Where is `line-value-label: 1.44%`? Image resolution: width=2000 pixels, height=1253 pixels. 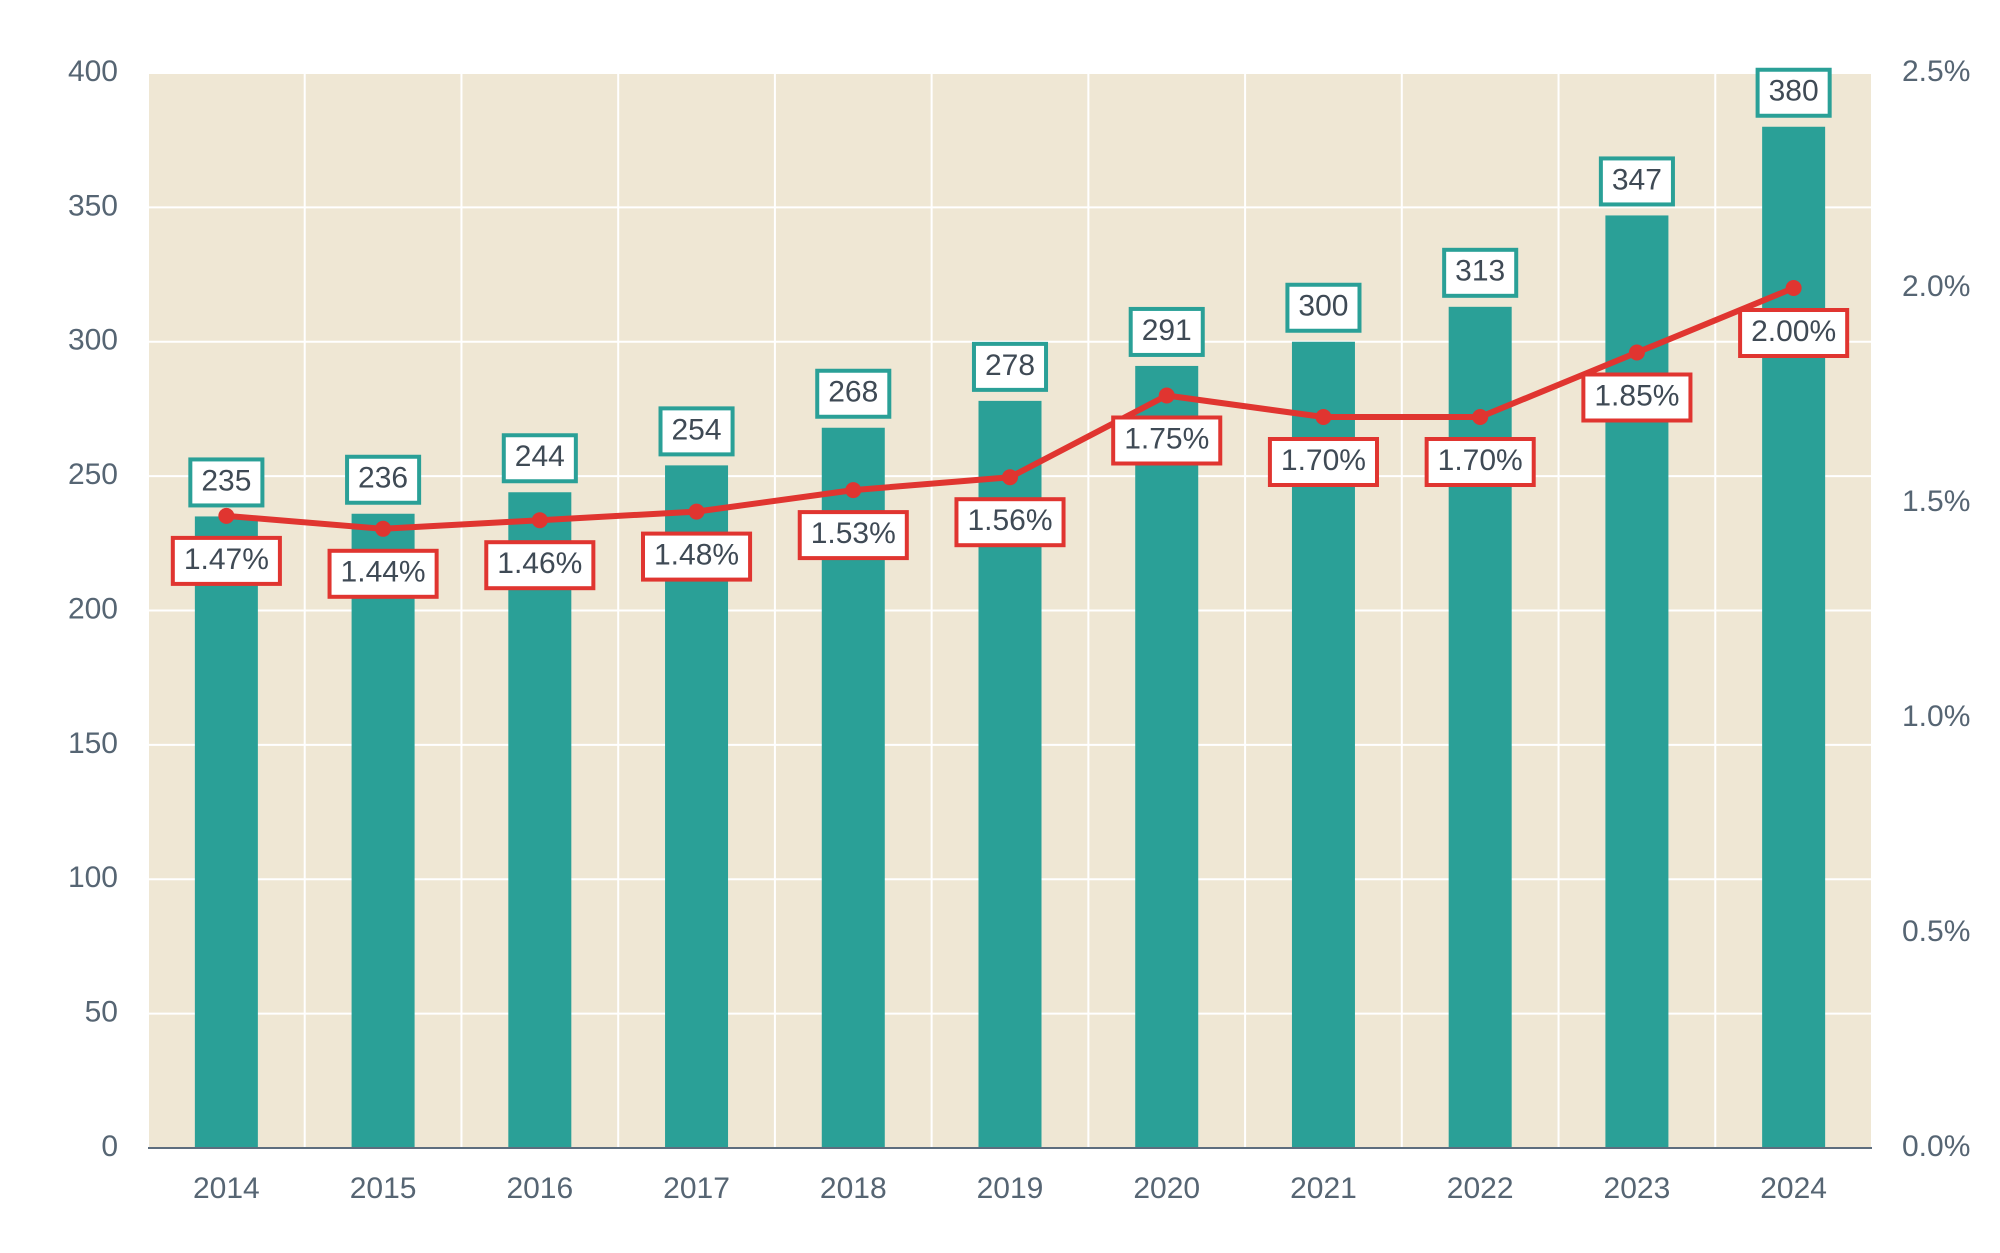
line-value-label: 1.44% is located at coordinates (383, 573).